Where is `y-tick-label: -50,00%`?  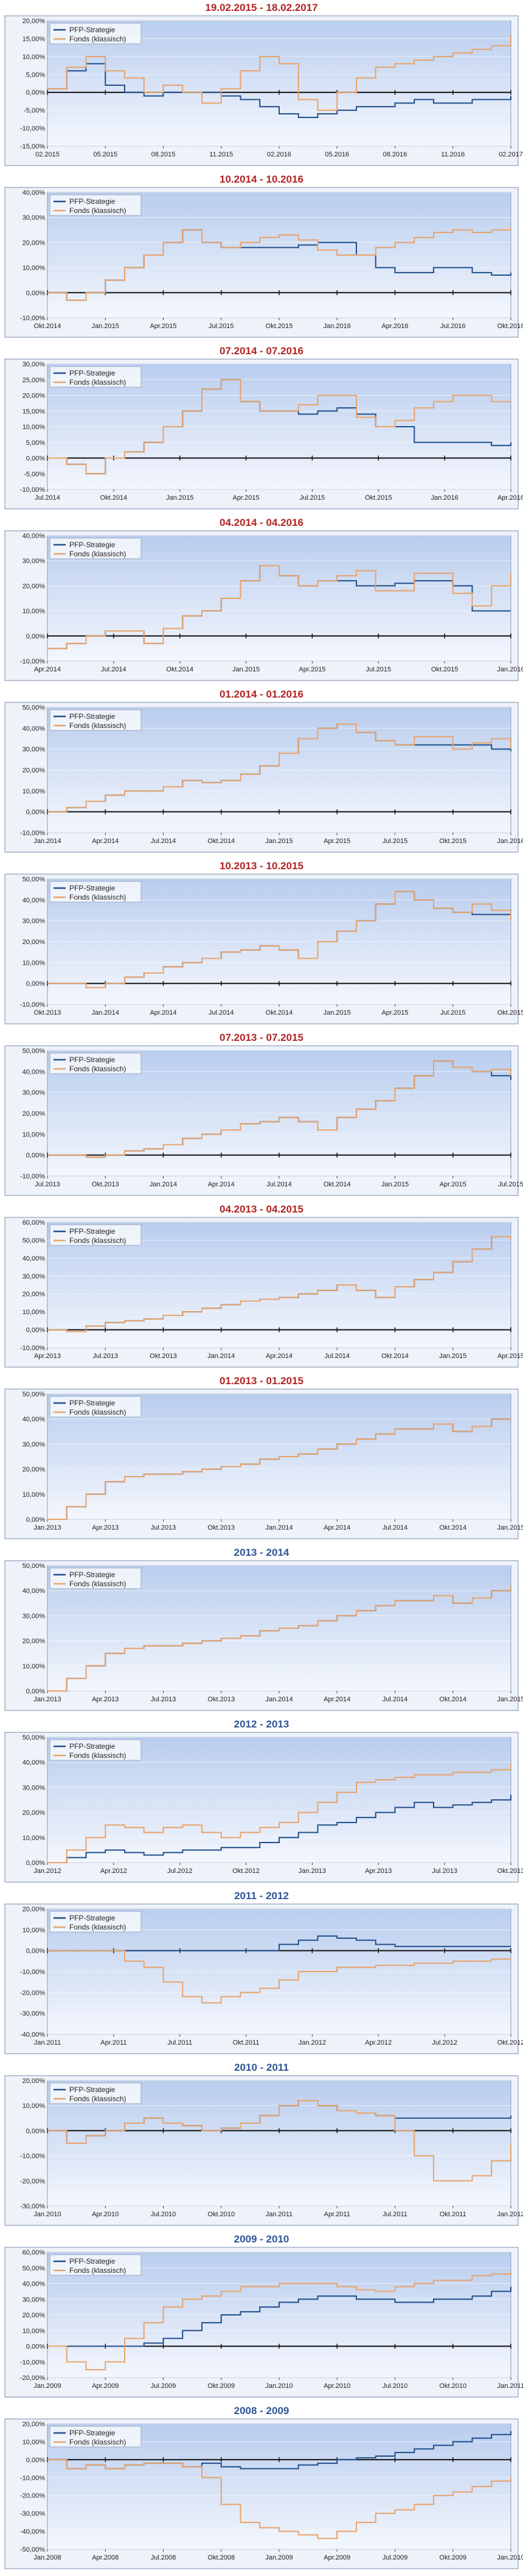
y-tick-label: -50,00% is located at coordinates (33, 2549).